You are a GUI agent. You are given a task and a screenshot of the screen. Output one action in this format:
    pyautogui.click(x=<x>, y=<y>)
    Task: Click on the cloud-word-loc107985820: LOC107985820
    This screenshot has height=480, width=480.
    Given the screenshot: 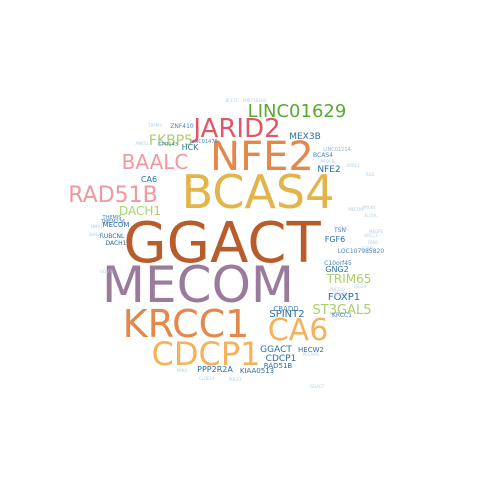 What is the action you would take?
    pyautogui.click(x=361, y=251)
    